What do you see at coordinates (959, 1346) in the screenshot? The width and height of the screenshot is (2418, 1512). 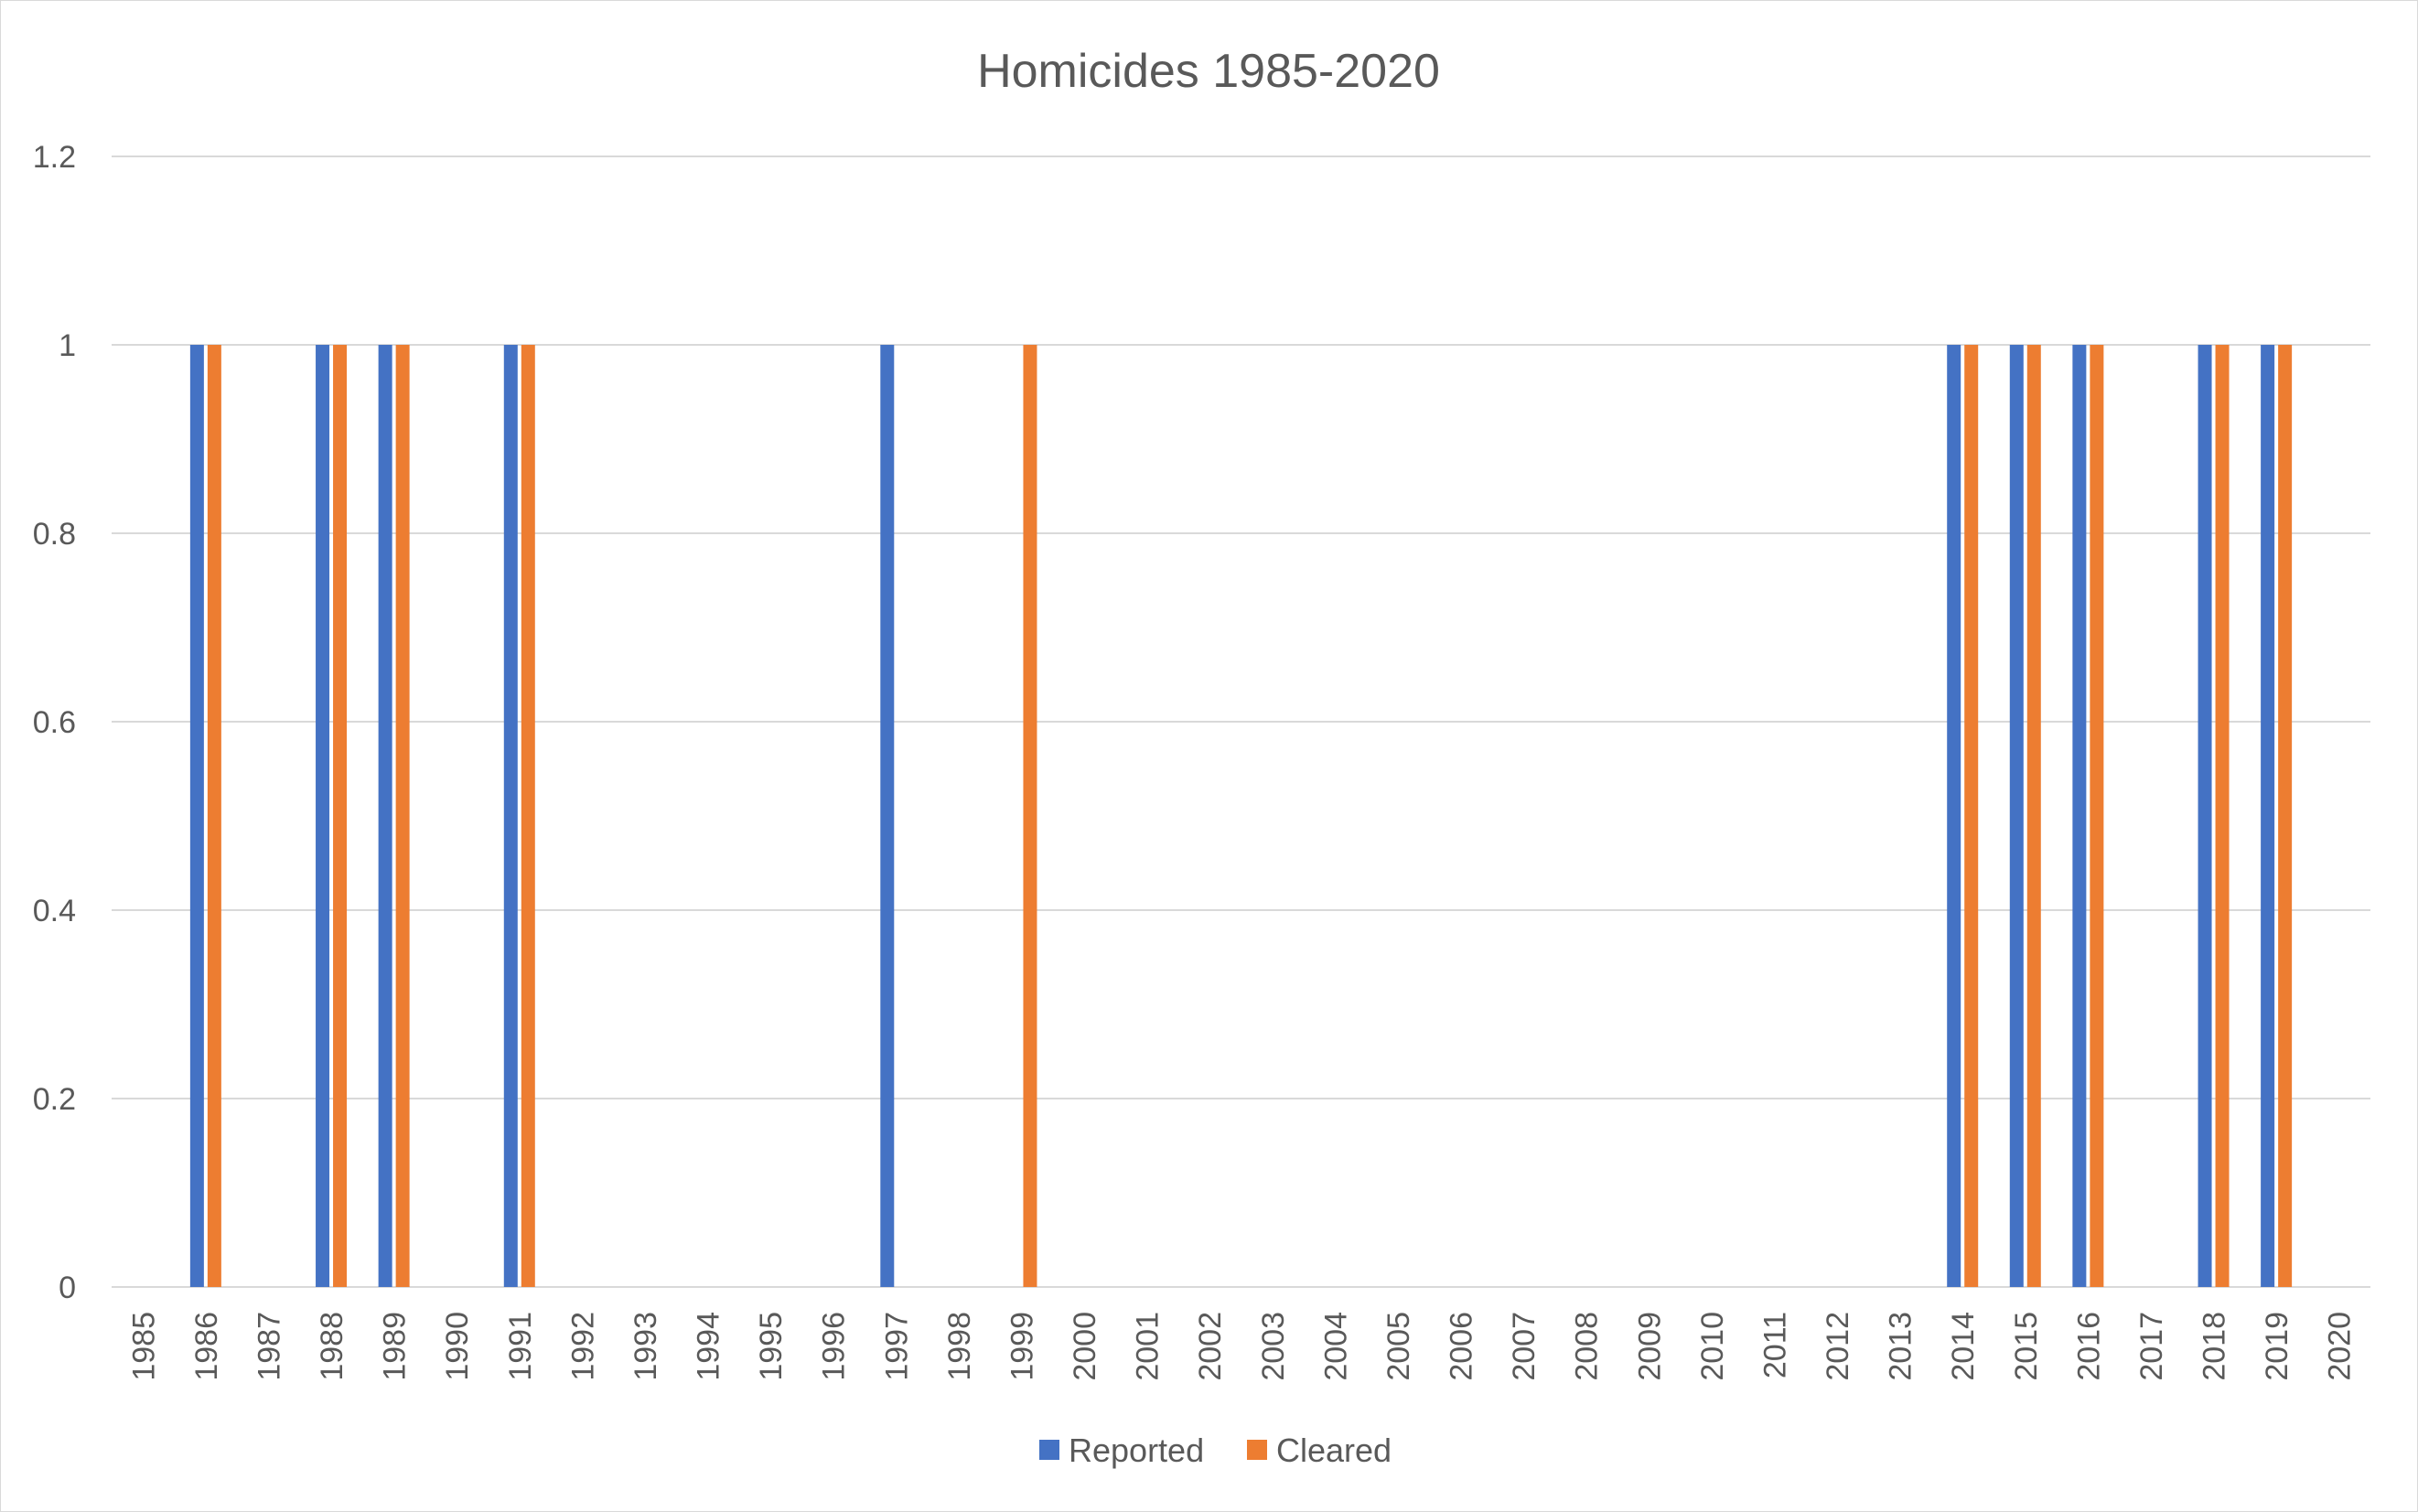 I see `x-tick-label: 1998` at bounding box center [959, 1346].